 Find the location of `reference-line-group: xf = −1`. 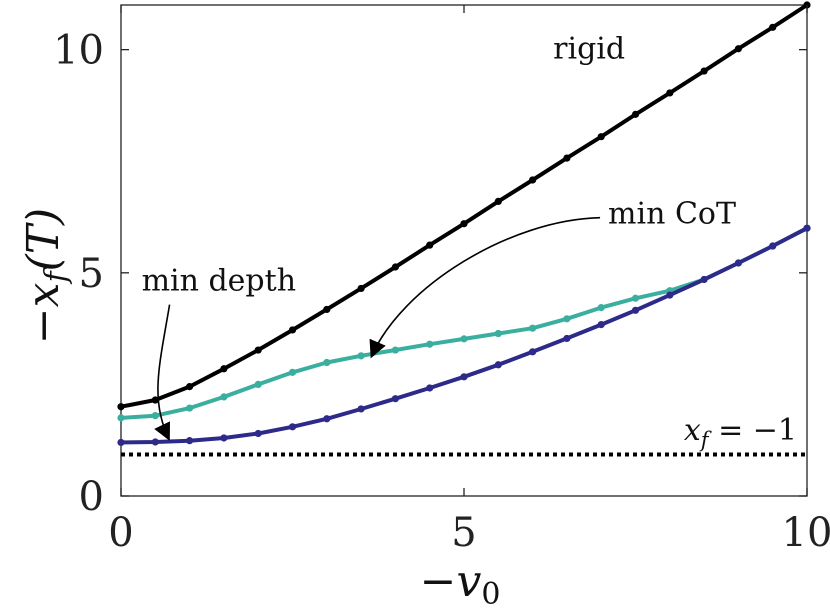

reference-line-group: xf = −1 is located at coordinates (464, 435).